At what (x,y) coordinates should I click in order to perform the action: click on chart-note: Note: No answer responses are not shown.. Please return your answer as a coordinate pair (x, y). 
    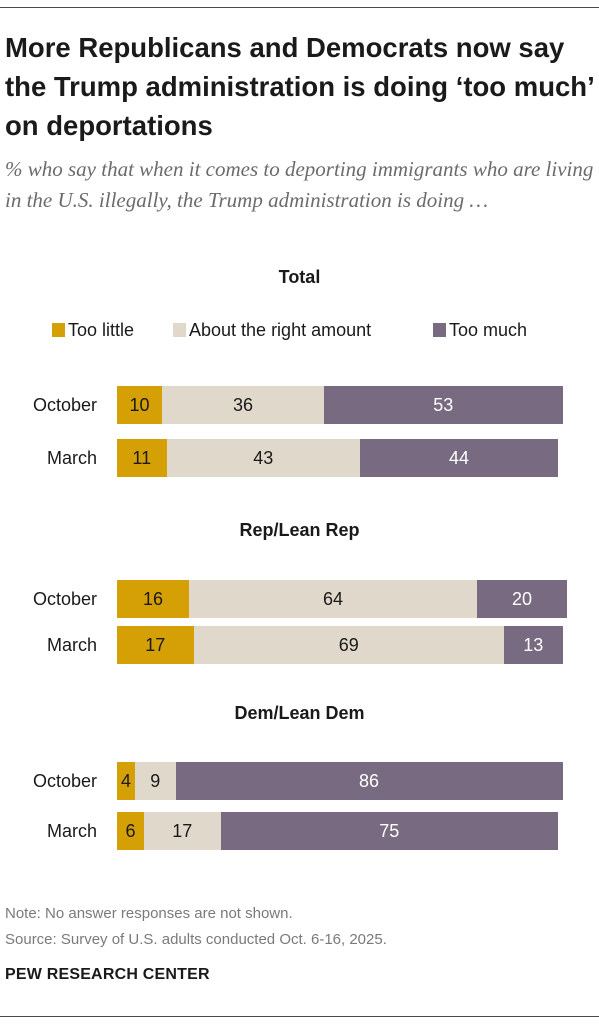
    Looking at the image, I should click on (149, 913).